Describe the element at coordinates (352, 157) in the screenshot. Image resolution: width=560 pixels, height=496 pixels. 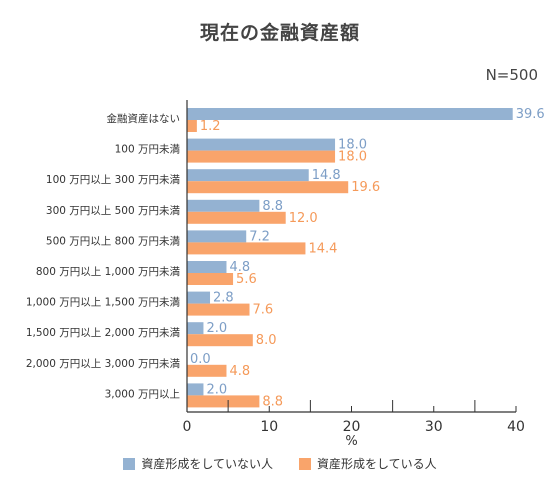
I see `data-label-forming: 18.0` at that location.